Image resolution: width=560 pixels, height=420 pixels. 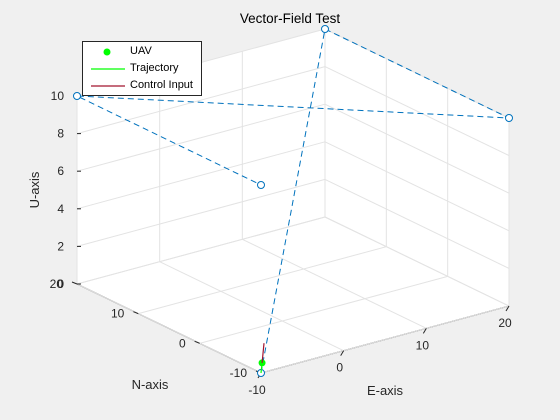 What do you see at coordinates (58, 96) in the screenshot?
I see `z-tick-label: 10` at bounding box center [58, 96].